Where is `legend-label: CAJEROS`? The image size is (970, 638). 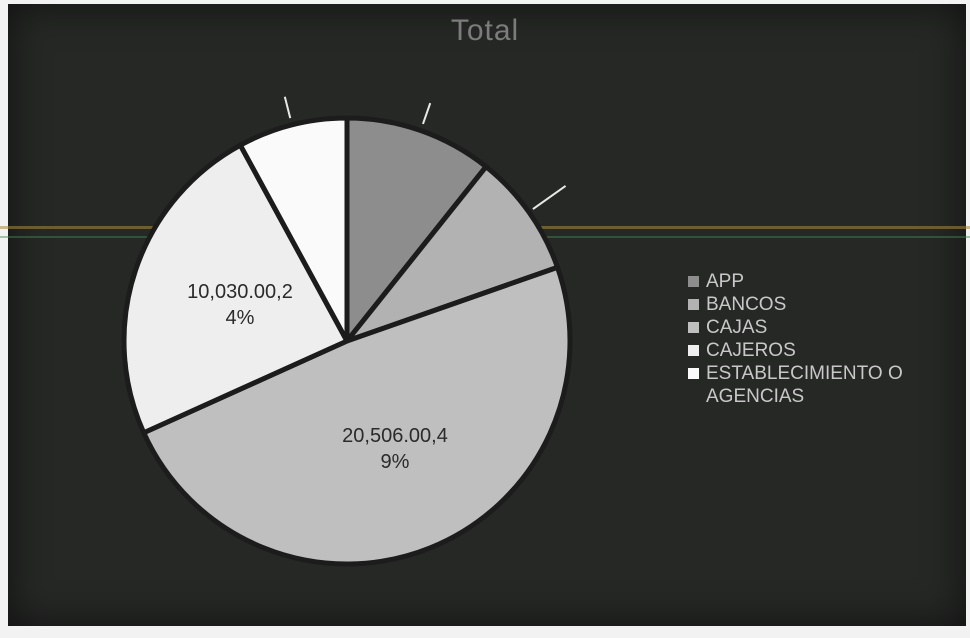
legend-label: CAJEROS is located at coordinates (751, 350).